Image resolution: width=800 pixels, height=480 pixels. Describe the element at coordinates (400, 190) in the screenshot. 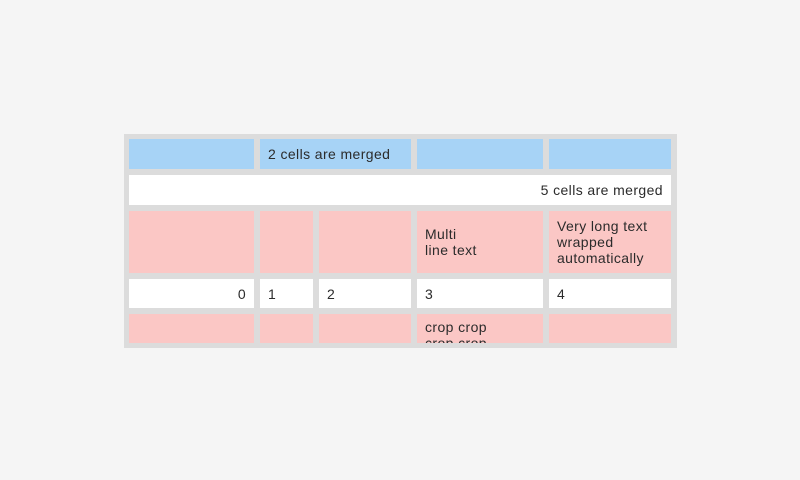

I see `merged-5-cells: 5 cells are merged` at that location.